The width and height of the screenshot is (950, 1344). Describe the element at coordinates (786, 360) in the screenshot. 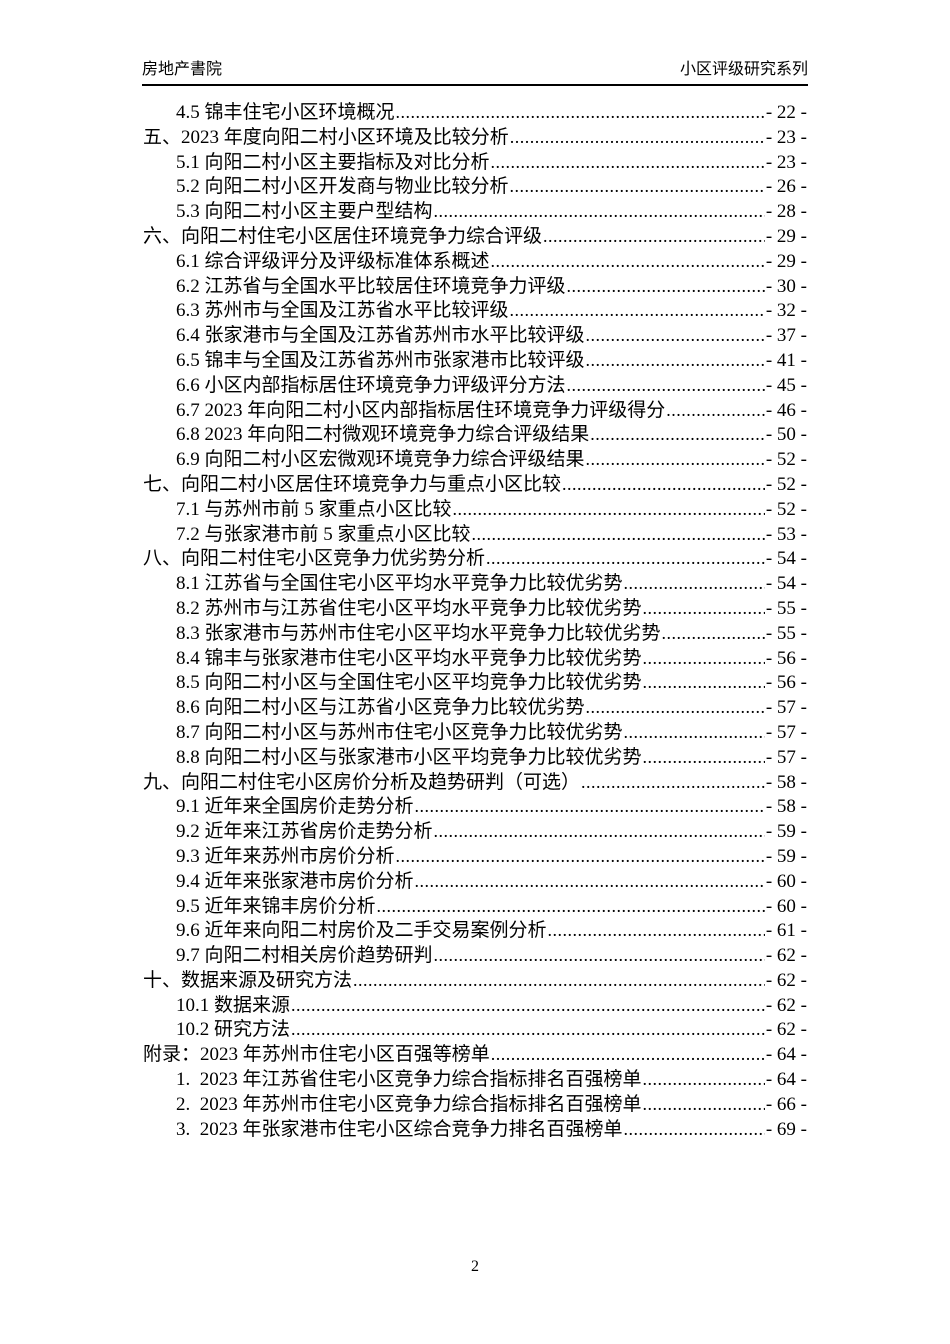

I see `toc-entry-page: - 41 -` at that location.